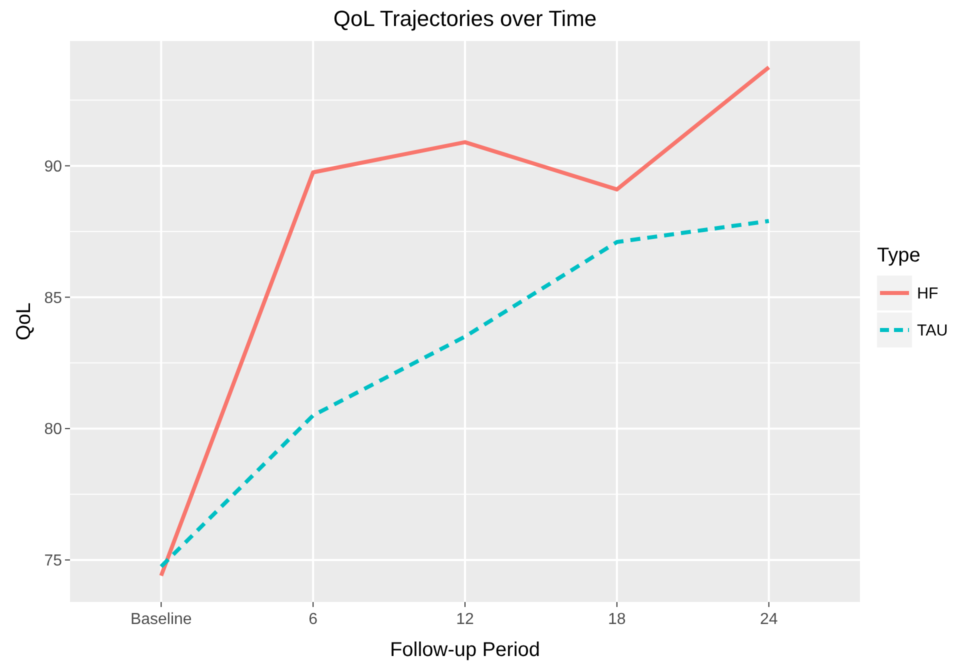 This screenshot has height=668, width=969. I want to click on legend-label: TAU, so click(932, 331).